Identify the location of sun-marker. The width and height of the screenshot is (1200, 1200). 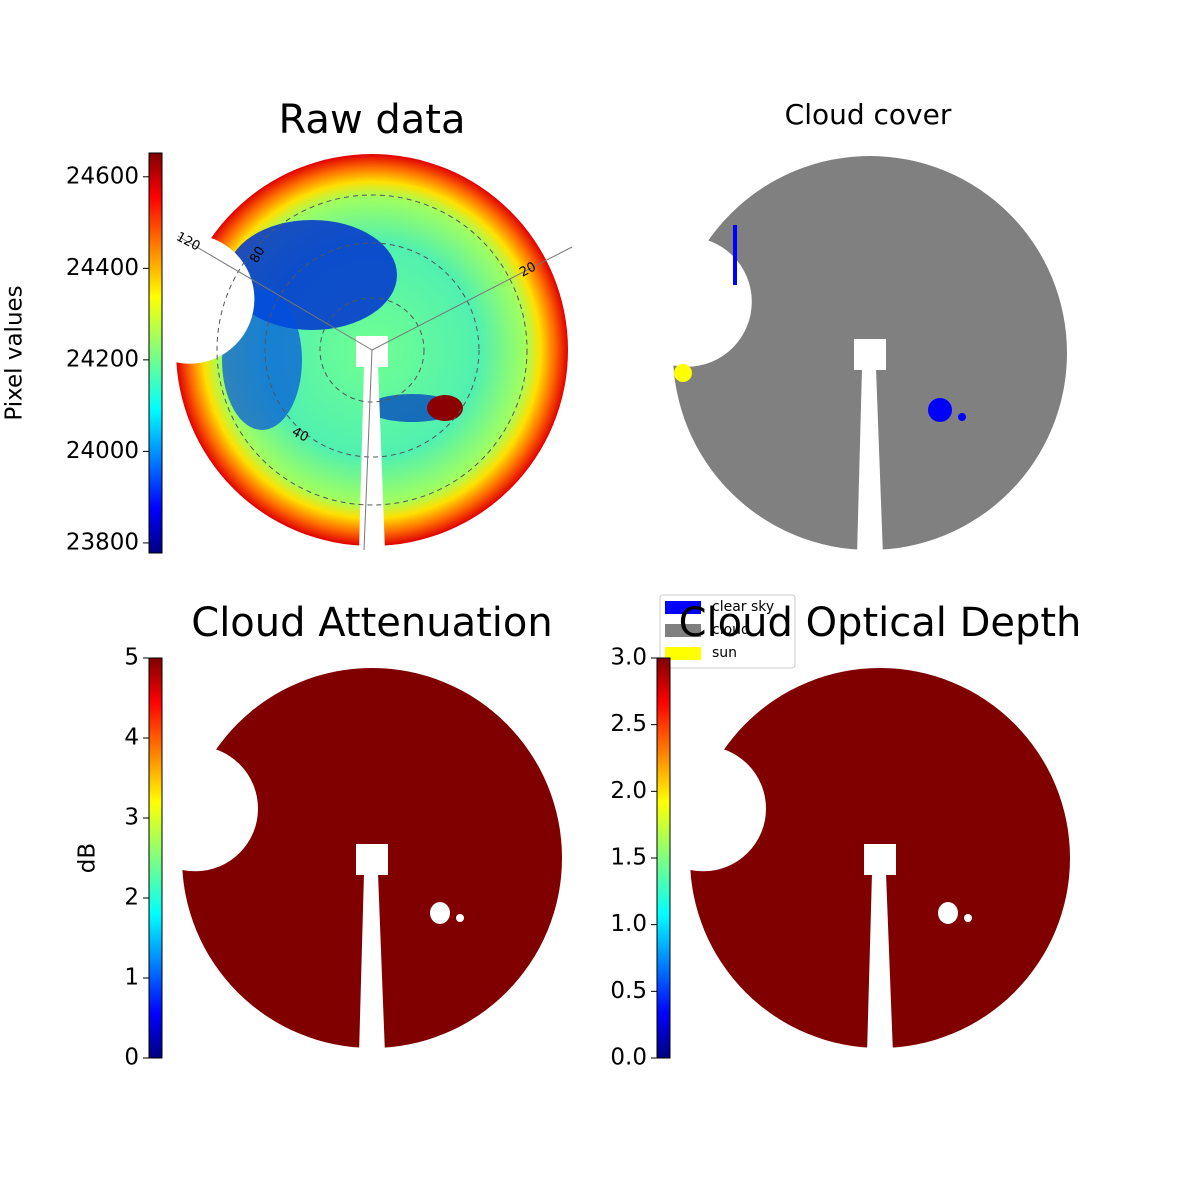
(683, 373).